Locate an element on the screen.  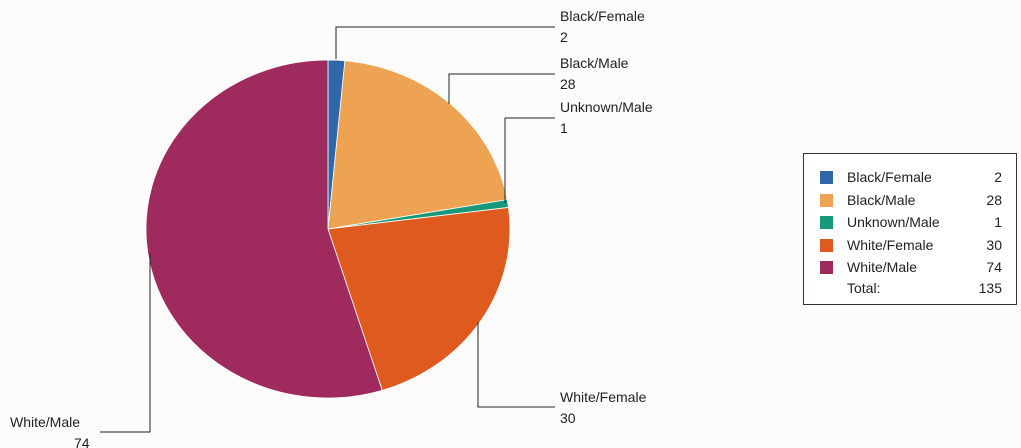
leader-line-white-female is located at coordinates (516, 365).